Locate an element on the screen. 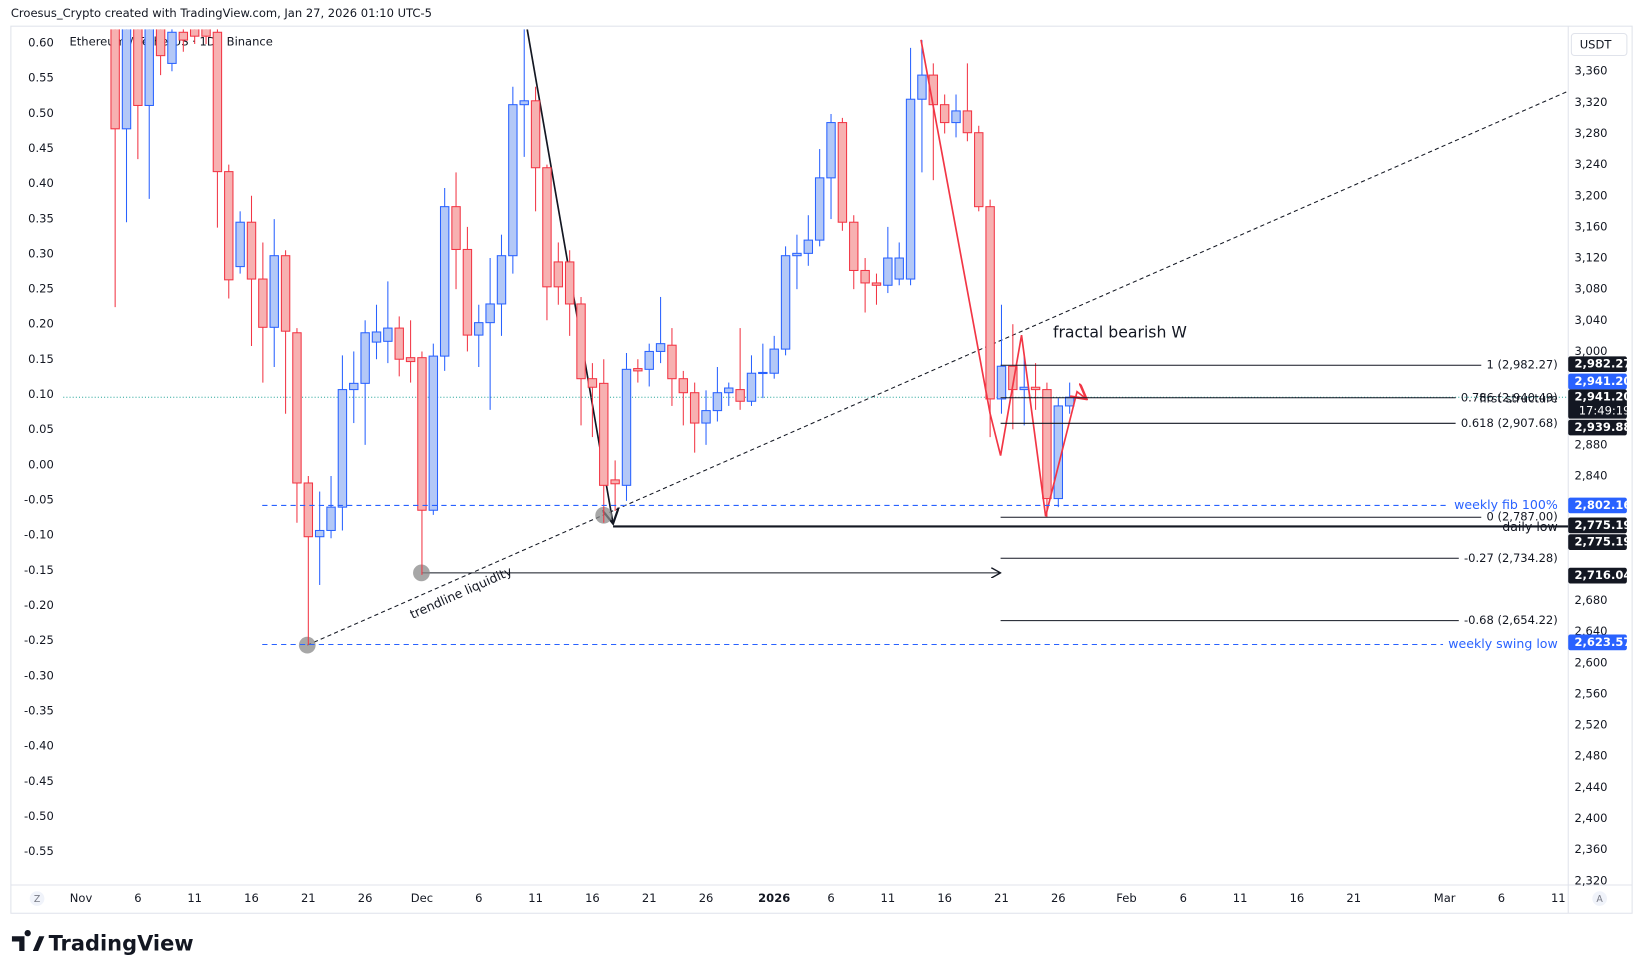 This screenshot has width=1643, height=974. y-tick-label: 2,360 is located at coordinates (1591, 849).